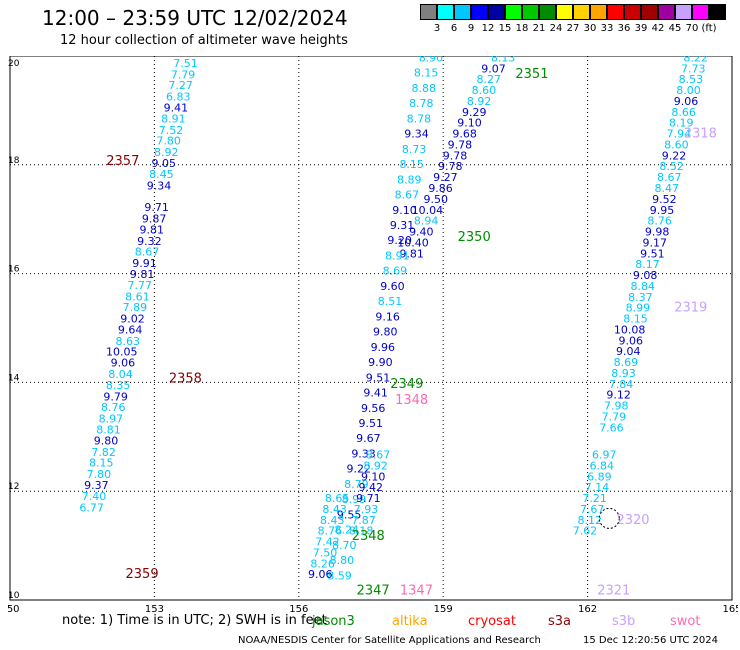 This screenshot has height=650, width=740. Describe the element at coordinates (411, 164) in the screenshot. I see `wave-height-obs: 8.15` at that location.